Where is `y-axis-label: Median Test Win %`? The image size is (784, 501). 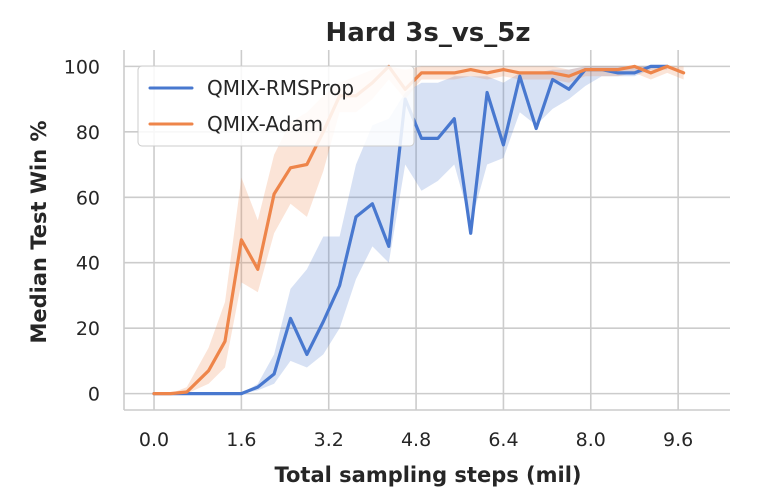 y-axis-label: Median Test Win % is located at coordinates (39, 231).